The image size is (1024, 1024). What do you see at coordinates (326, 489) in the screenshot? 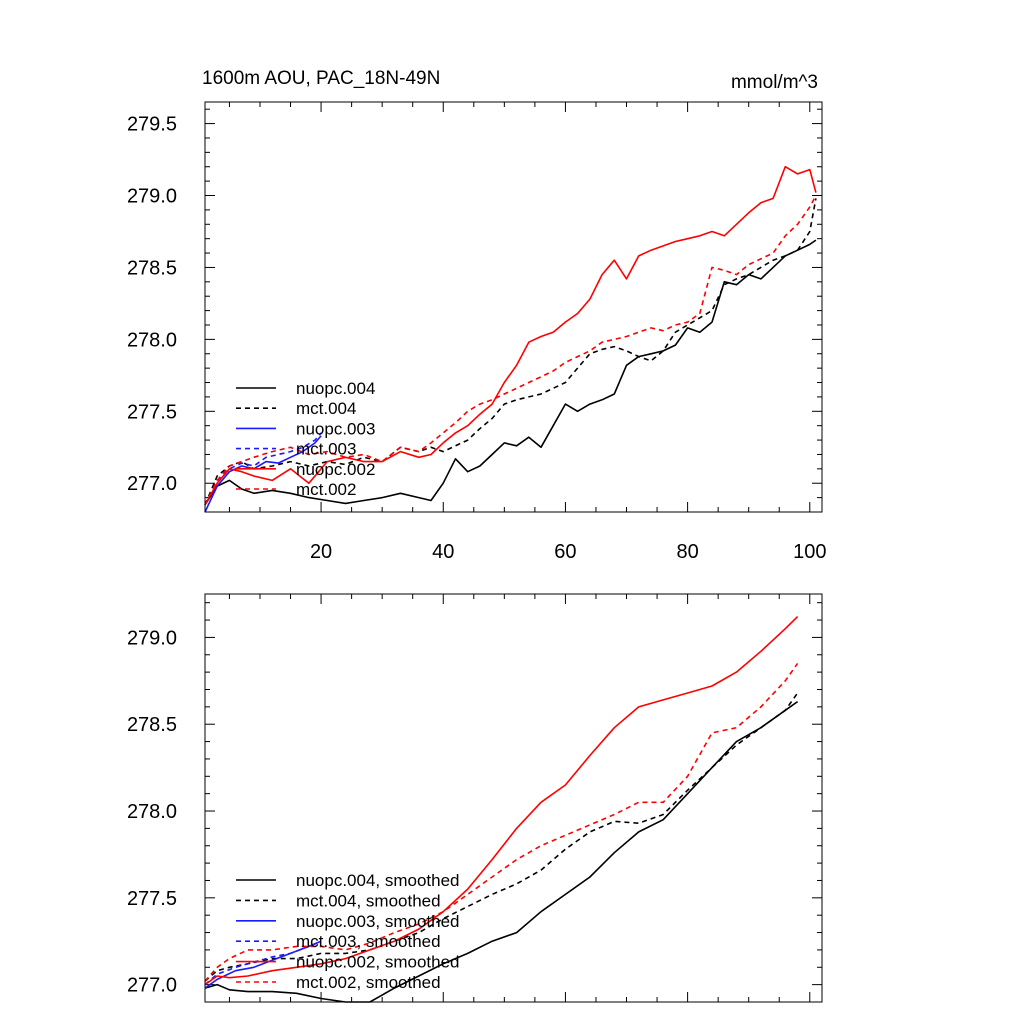
I see `legend-label: mct.002` at bounding box center [326, 489].